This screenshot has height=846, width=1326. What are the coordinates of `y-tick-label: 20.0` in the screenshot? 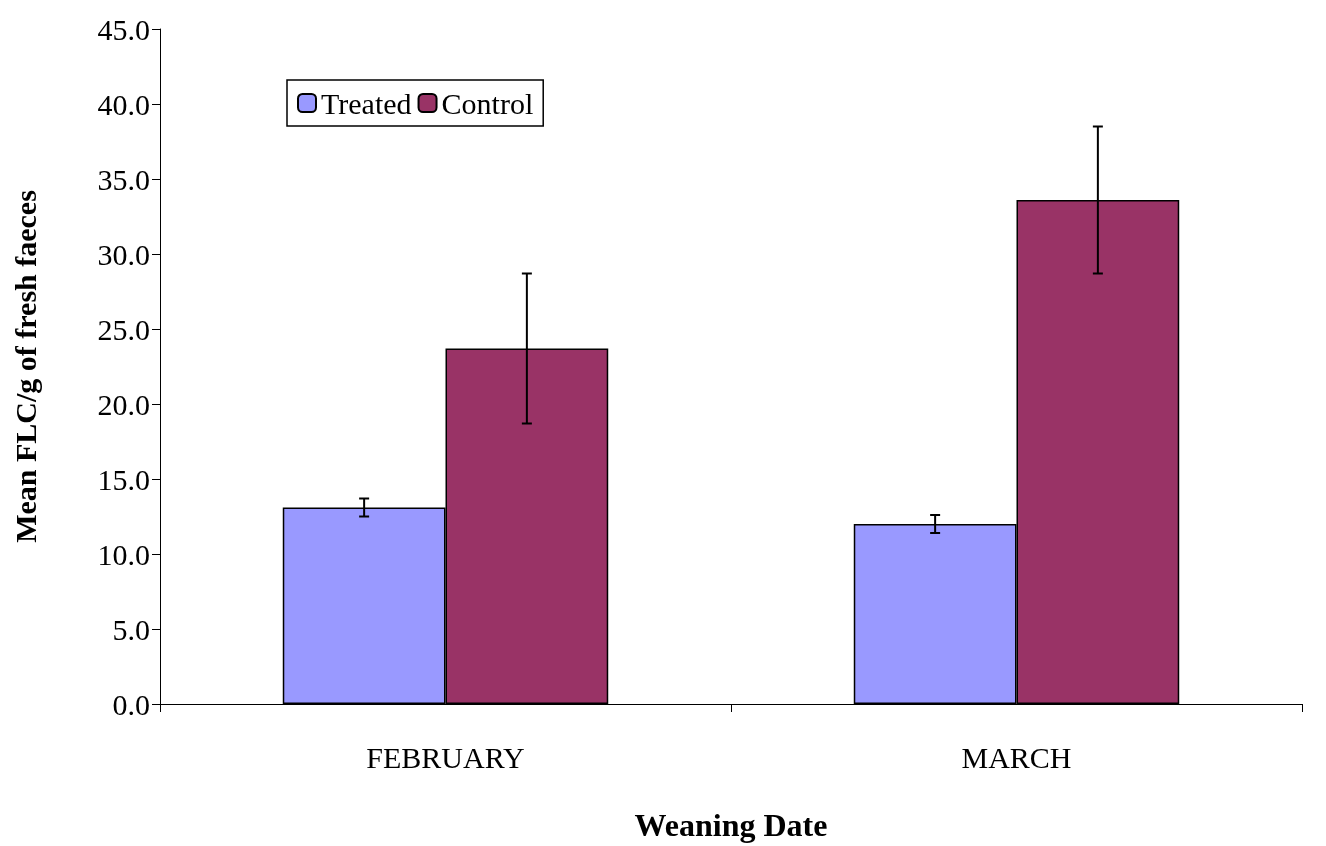 It's located at (123, 404).